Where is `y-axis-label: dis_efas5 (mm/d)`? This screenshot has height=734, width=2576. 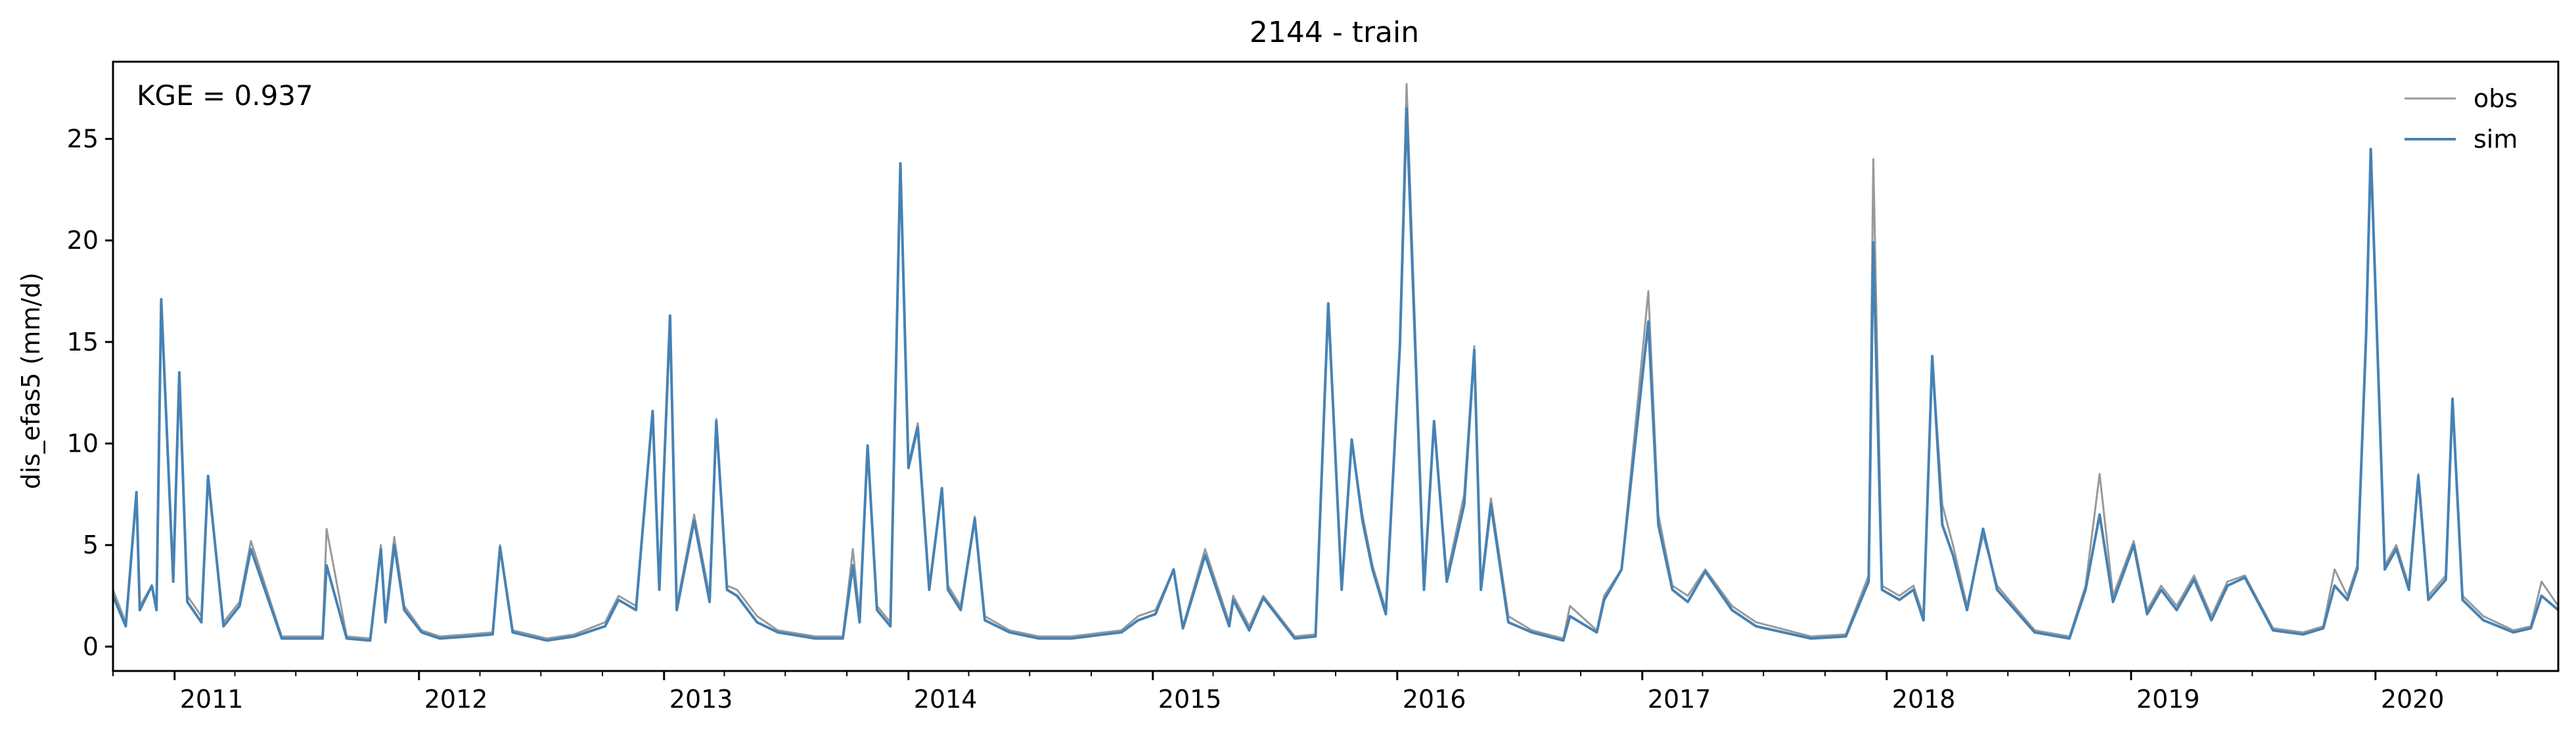
y-axis-label: dis_efas5 (mm/d) is located at coordinates (30, 380).